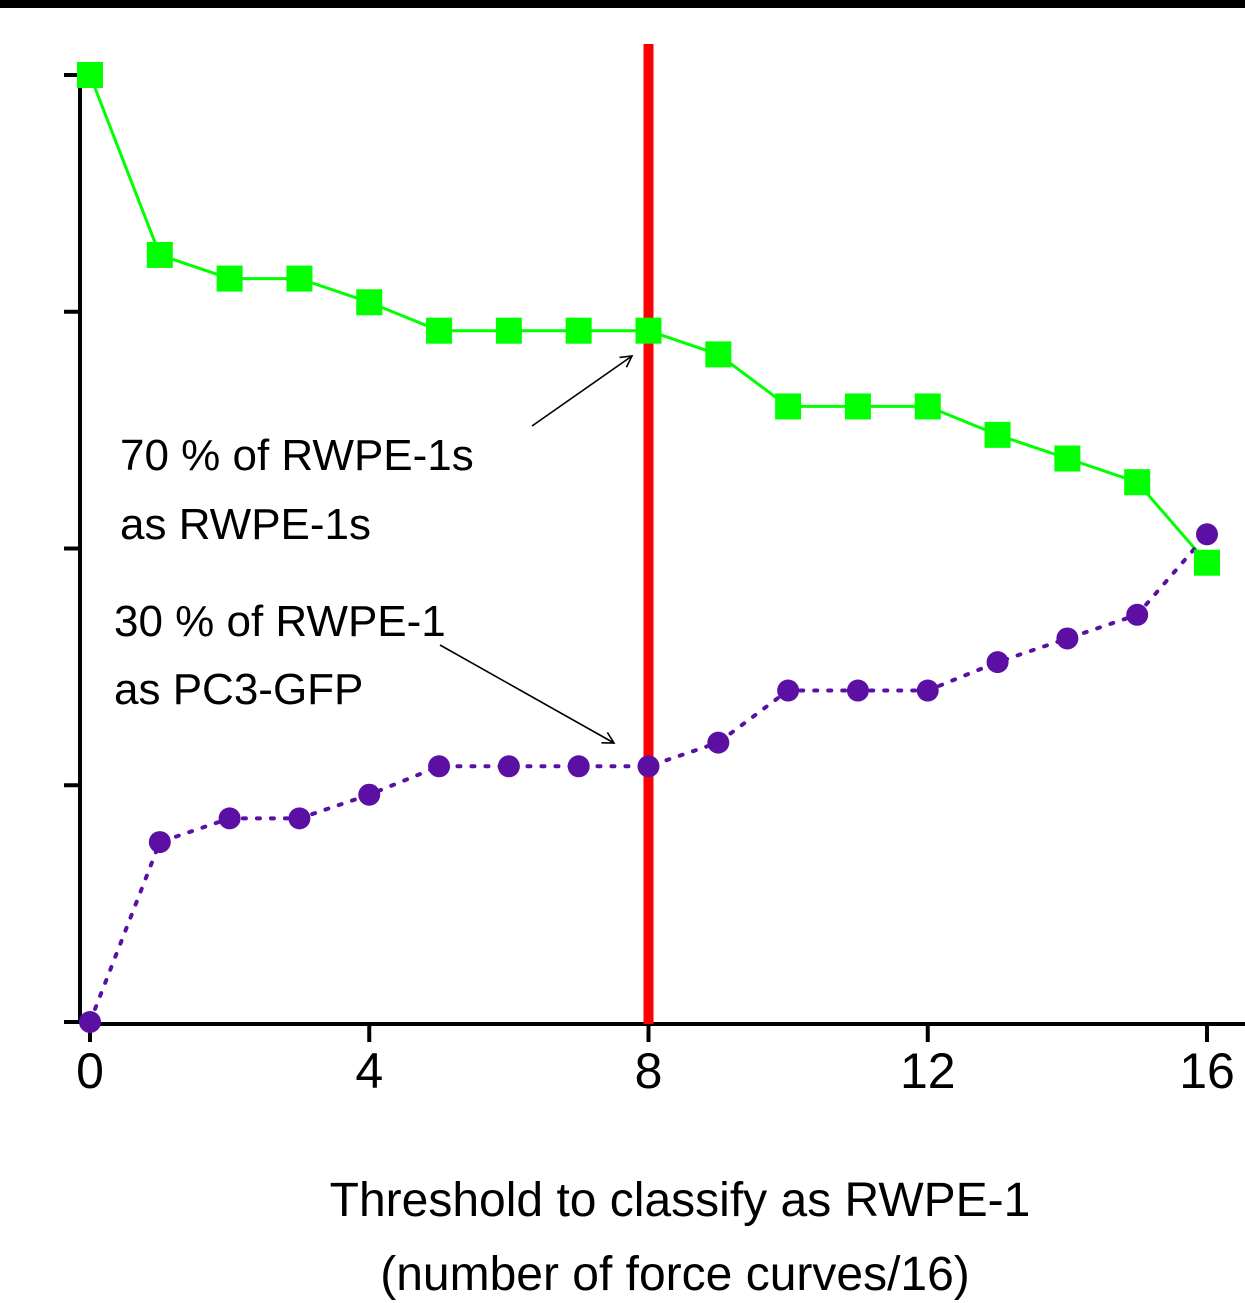  Describe the element at coordinates (365, 670) in the screenshot. I see `annotation-rwpe1-misclassified: 30 % of RWPE-1 as PC3-GFP` at that location.